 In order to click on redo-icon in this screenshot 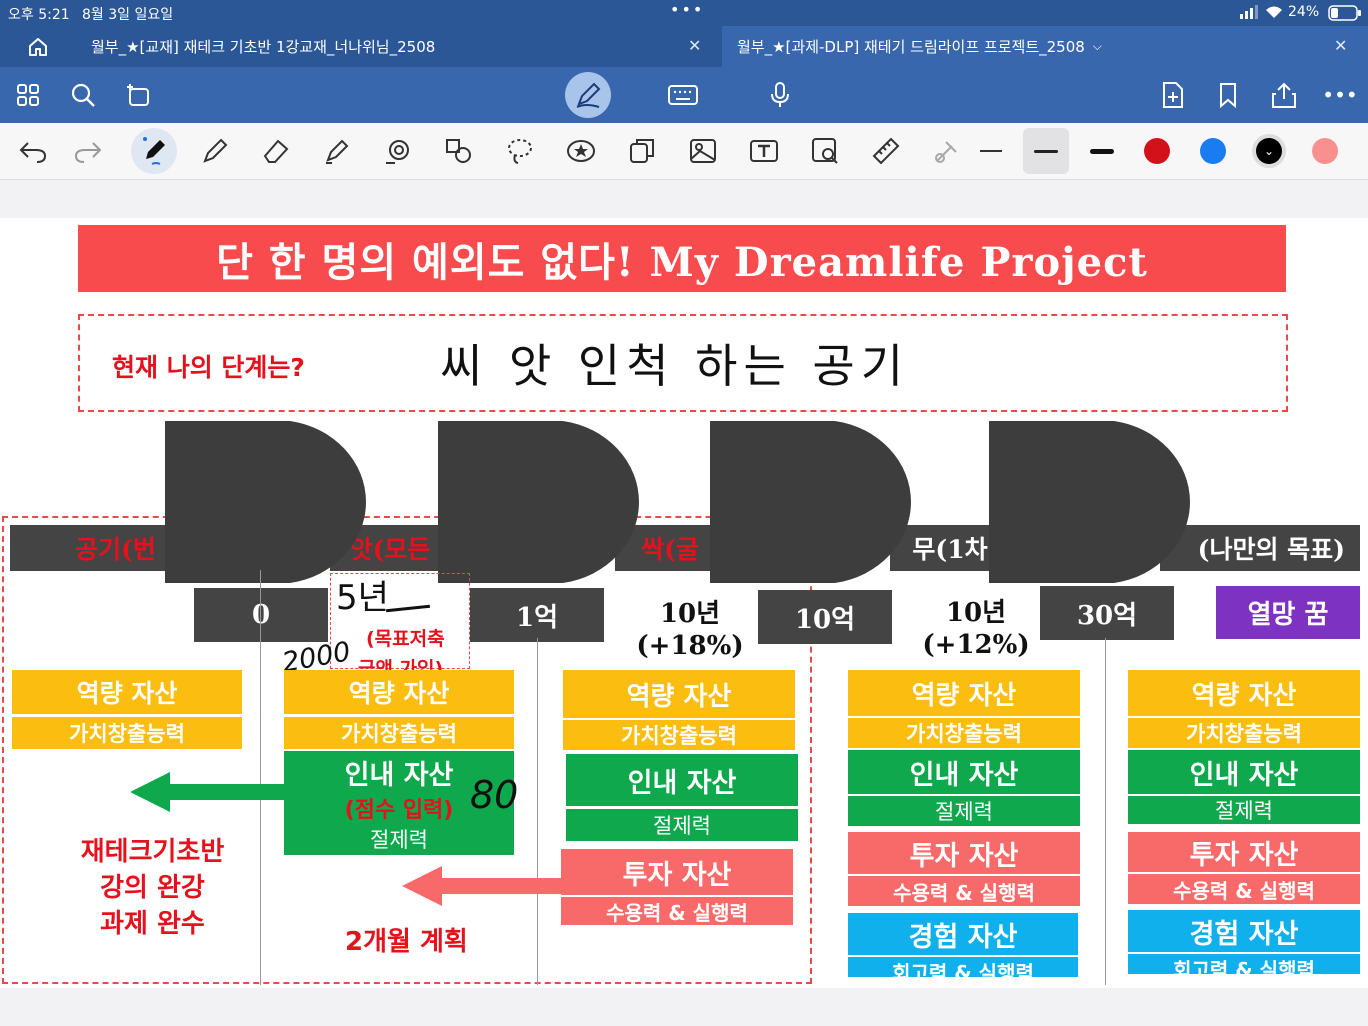, I will do `click(88, 151)`.